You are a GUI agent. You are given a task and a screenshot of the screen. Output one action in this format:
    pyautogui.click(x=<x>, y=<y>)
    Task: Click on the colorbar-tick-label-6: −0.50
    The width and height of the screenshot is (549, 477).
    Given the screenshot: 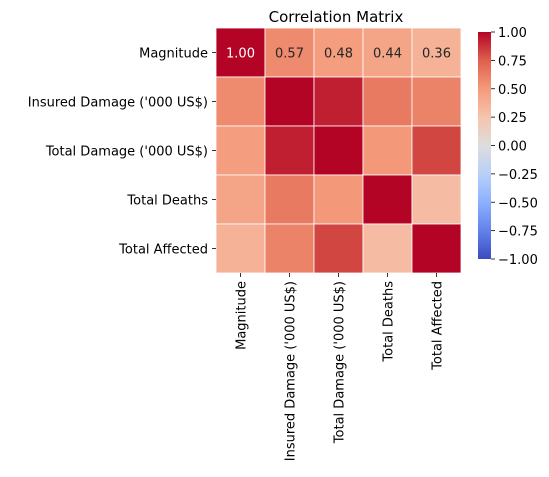 What is the action you would take?
    pyautogui.click(x=518, y=203)
    